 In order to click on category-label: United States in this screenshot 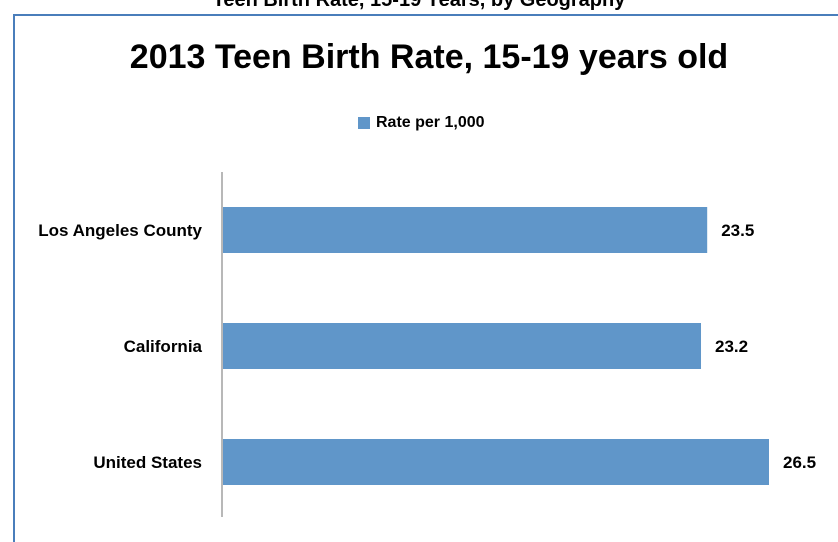, I will do `click(147, 462)`.